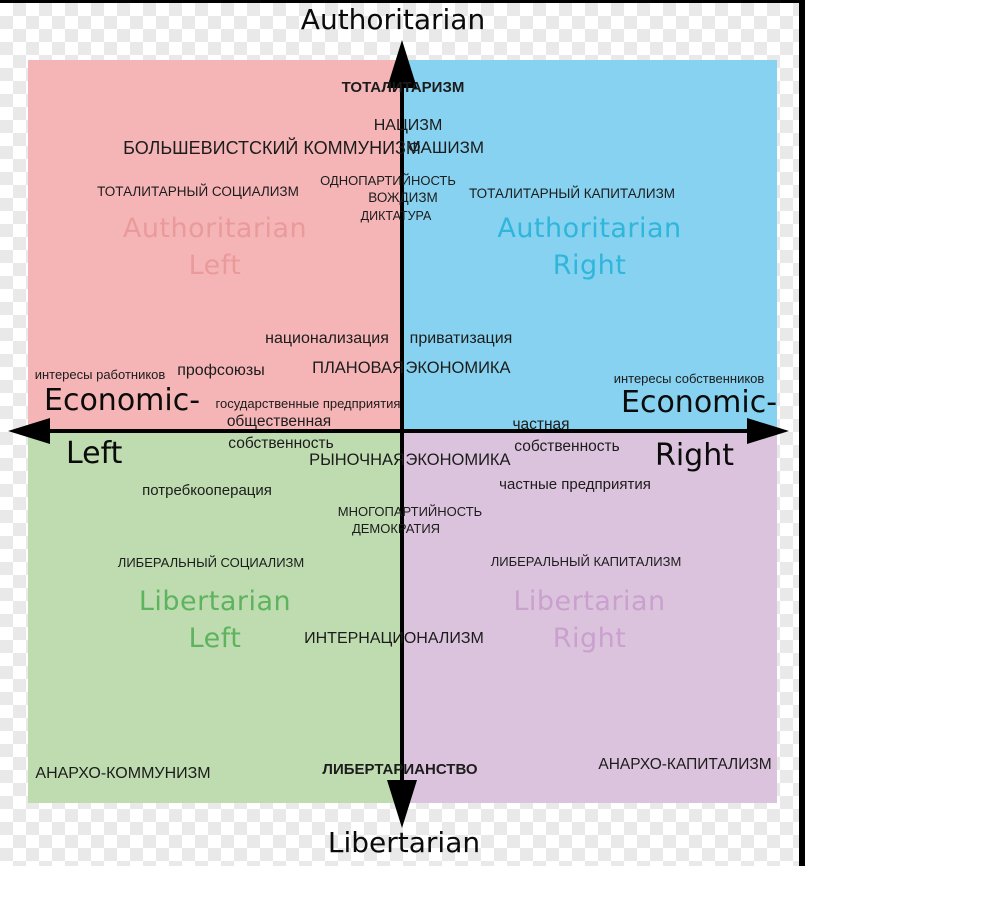 This screenshot has width=1004, height=908. I want to click on compass-label: ДИКТАТУРА, so click(396, 216).